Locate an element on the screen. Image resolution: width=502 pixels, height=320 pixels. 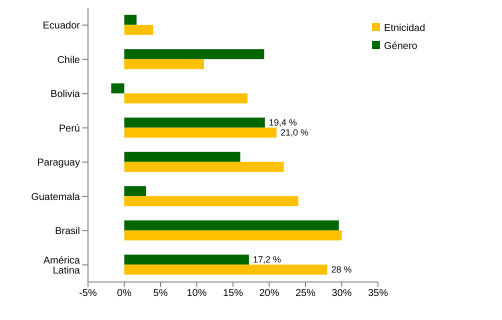
legend-label: Etnicidad is located at coordinates (405, 28).